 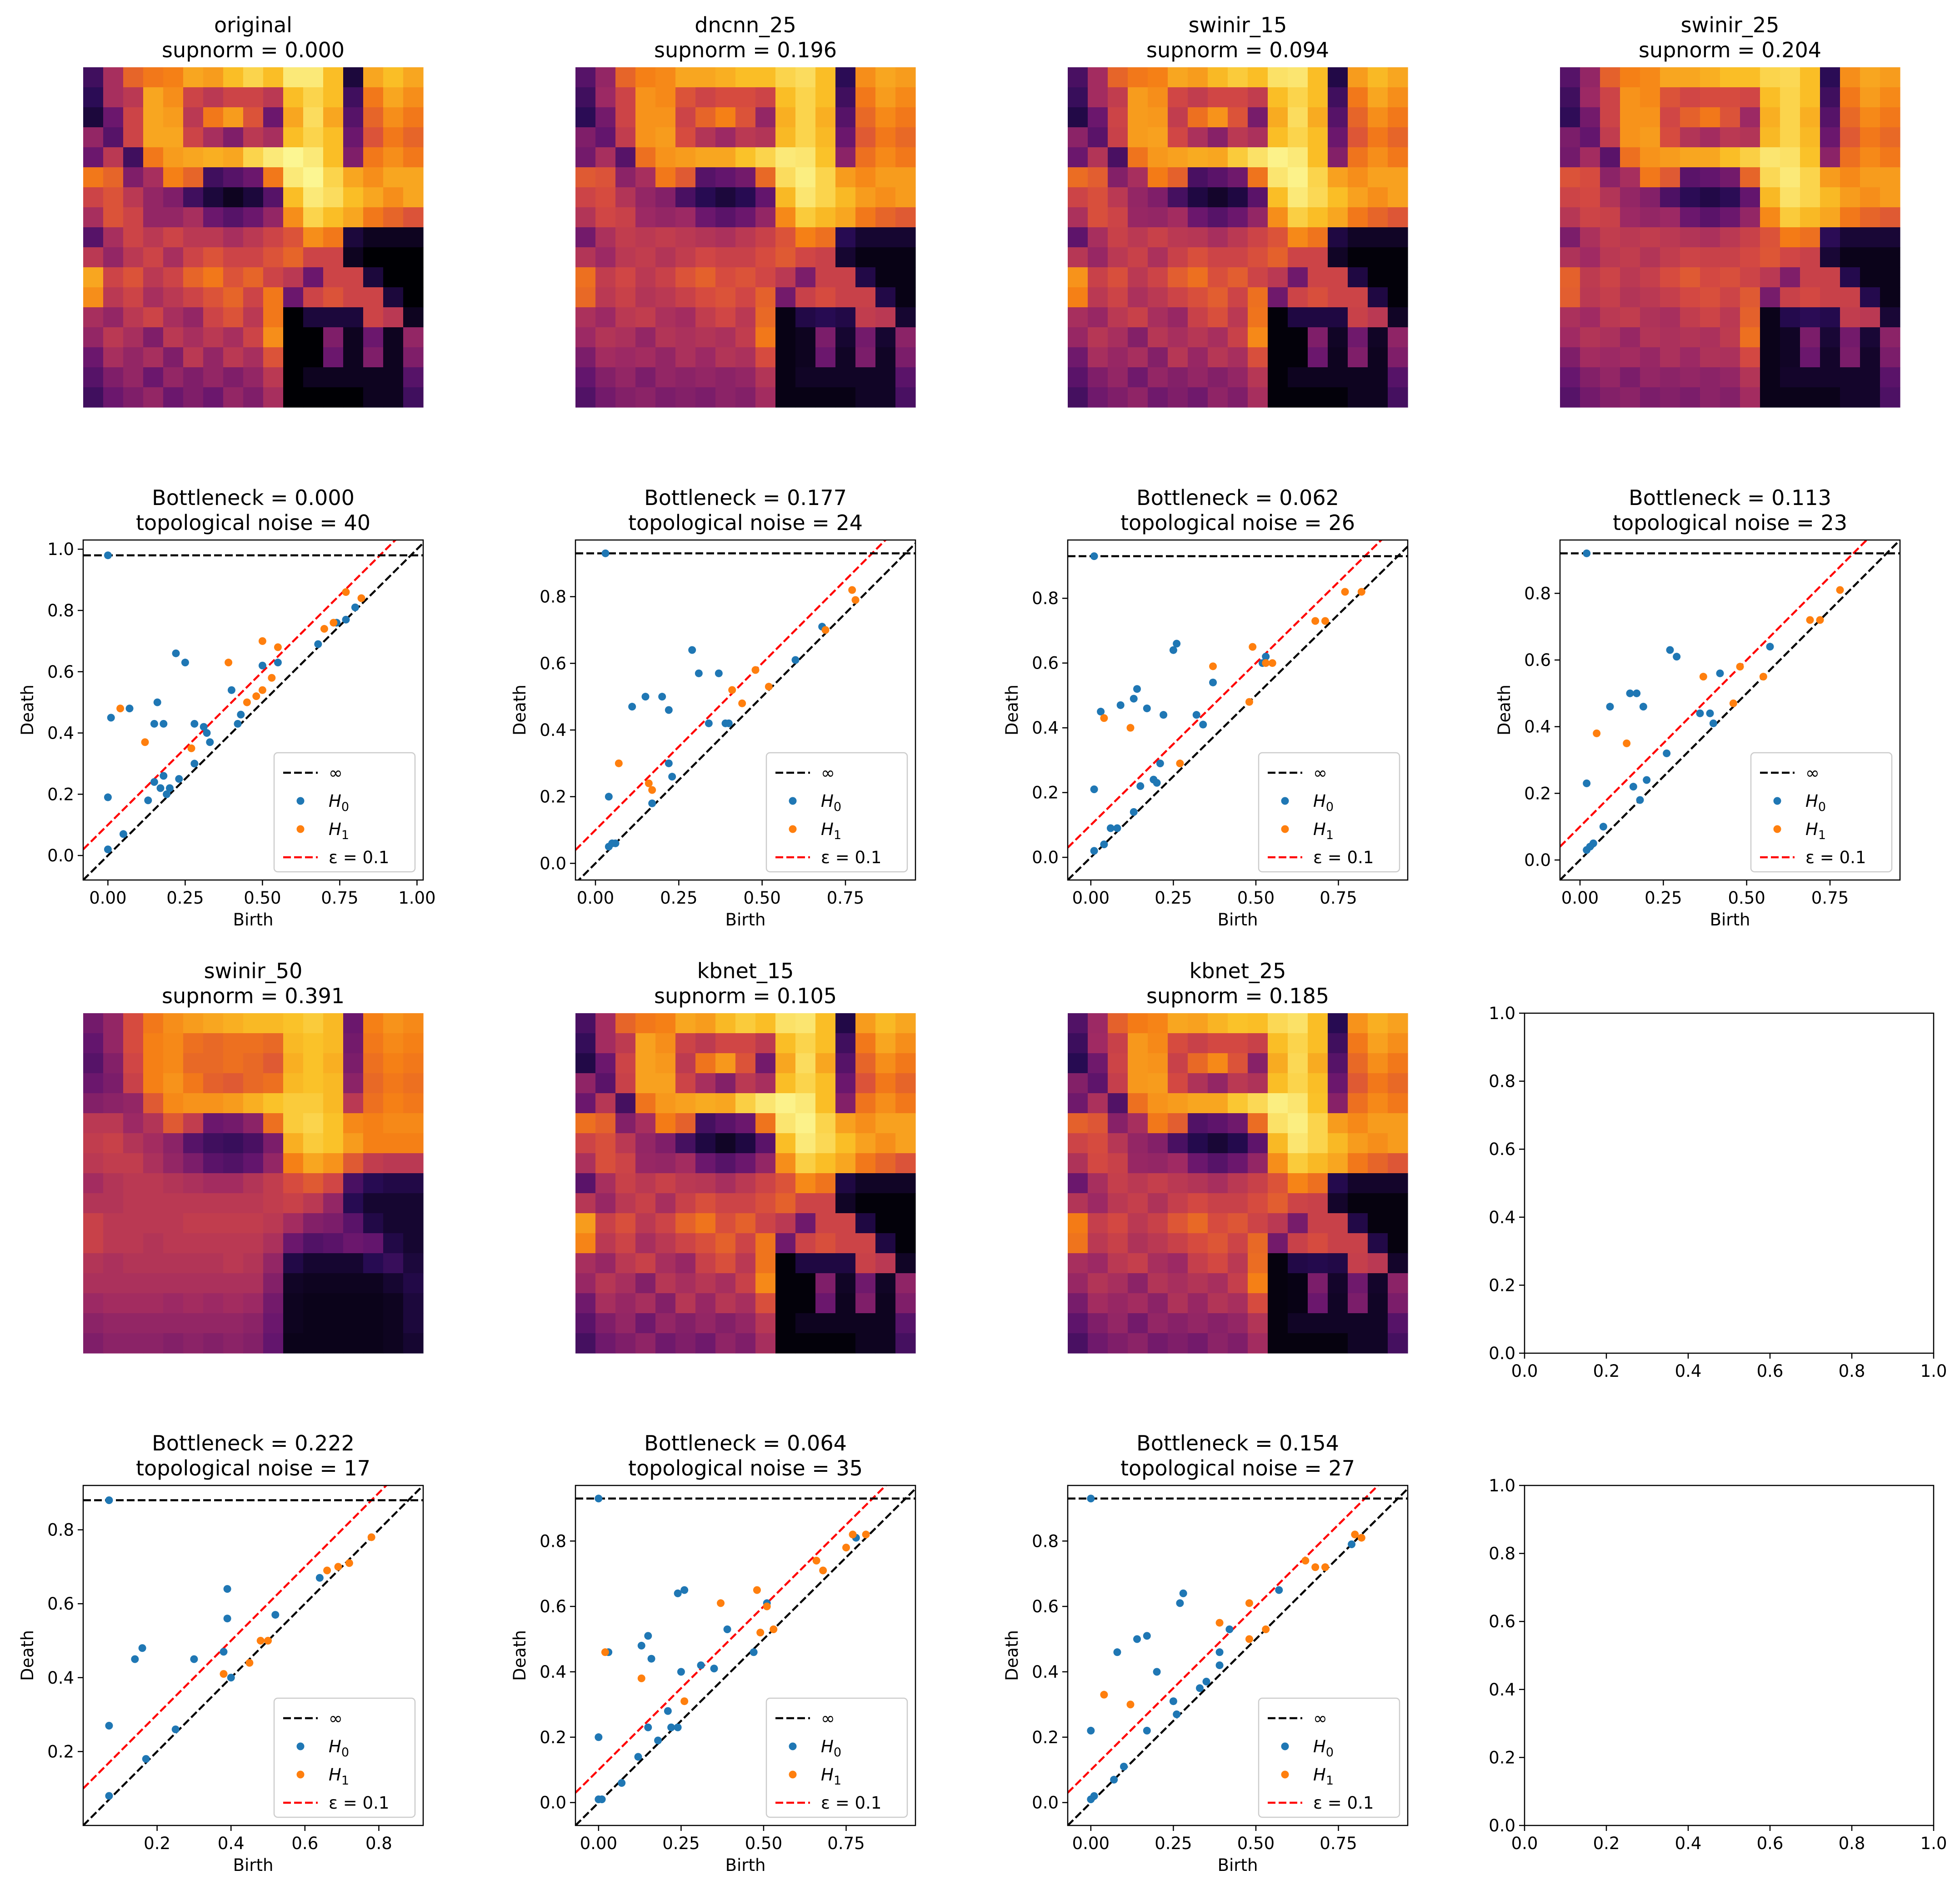 I want to click on legend-box, so click(x=345, y=813).